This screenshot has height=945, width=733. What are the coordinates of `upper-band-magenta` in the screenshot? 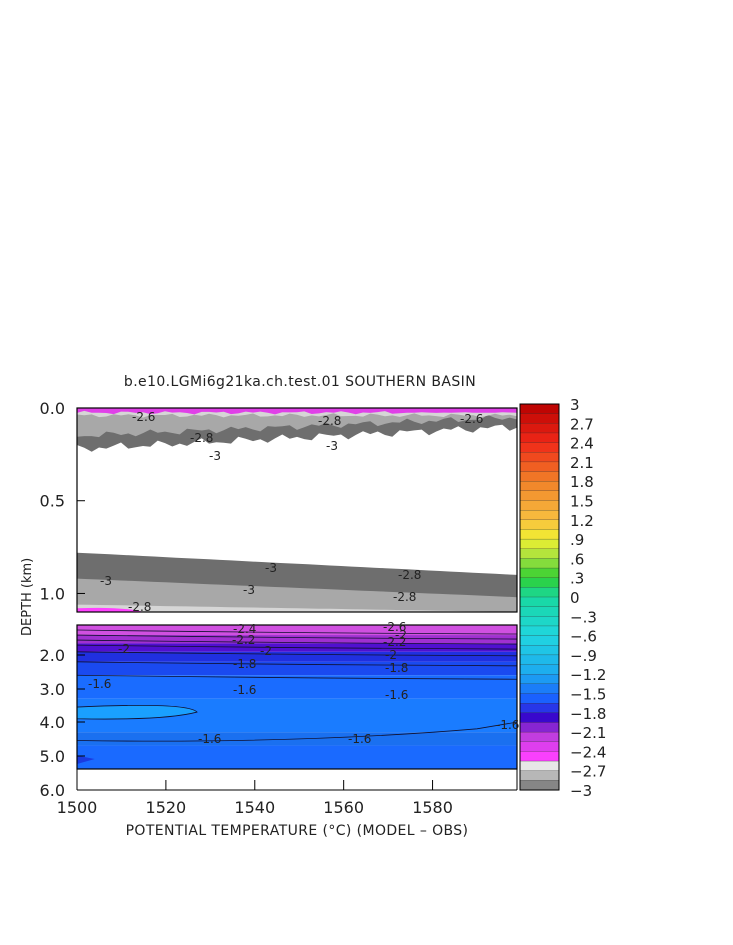 It's located at (297, 411).